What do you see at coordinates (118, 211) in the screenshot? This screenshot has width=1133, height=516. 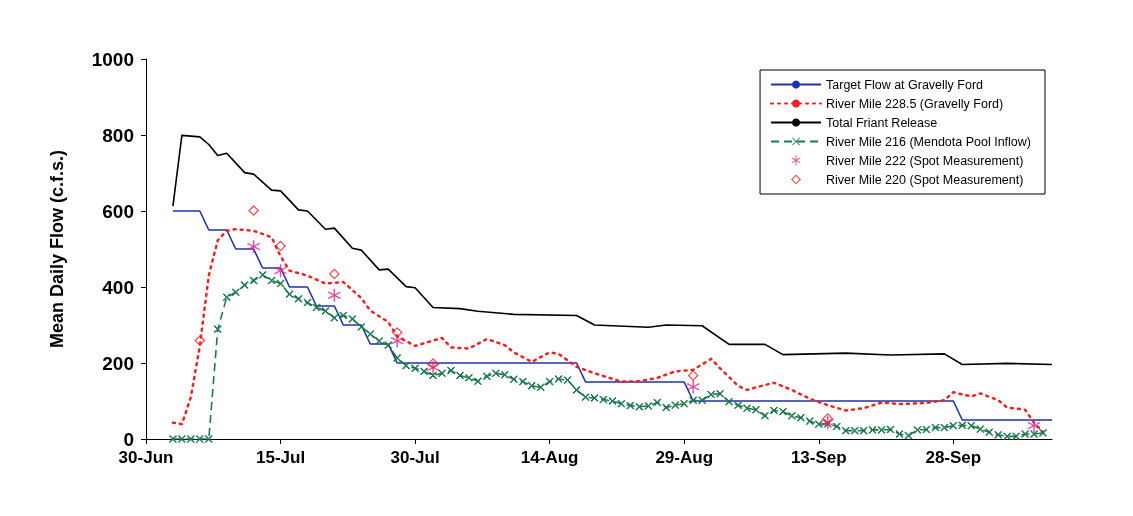 I see `y-tick-label: 600` at bounding box center [118, 211].